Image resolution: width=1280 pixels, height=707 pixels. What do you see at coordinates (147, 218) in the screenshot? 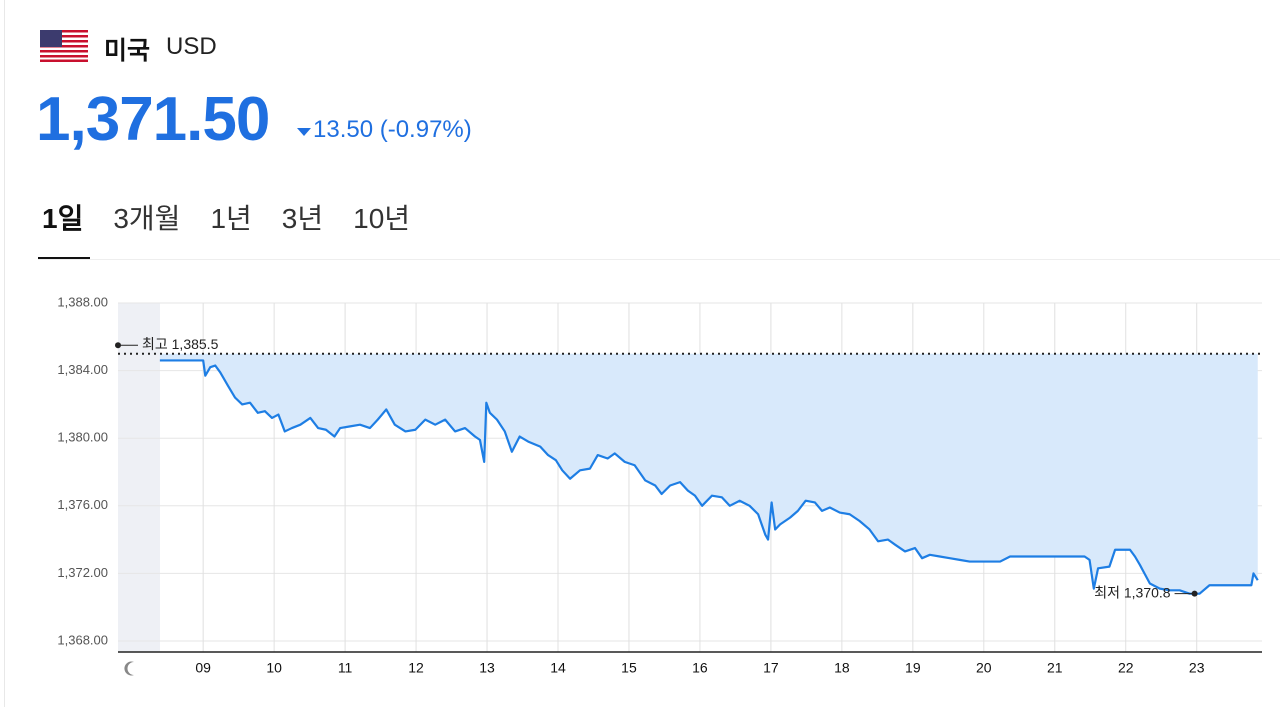
I see `period-tab: 3개월` at bounding box center [147, 218].